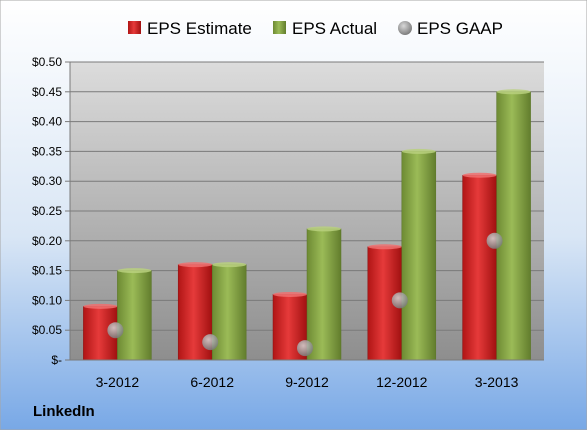  I want to click on y-tick-label: $0.45, so click(47, 92).